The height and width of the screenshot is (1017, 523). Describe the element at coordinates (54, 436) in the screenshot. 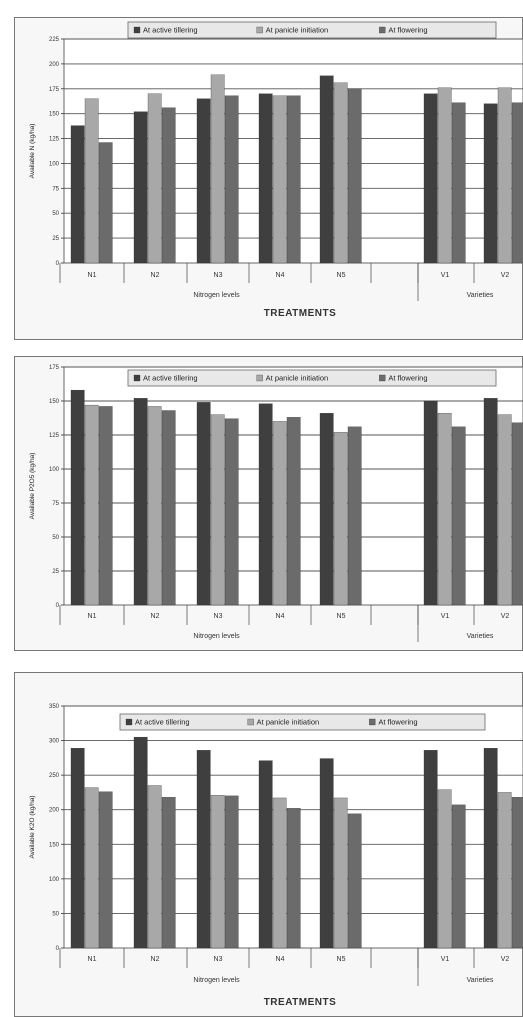

I see `y-tick-label: 125` at that location.